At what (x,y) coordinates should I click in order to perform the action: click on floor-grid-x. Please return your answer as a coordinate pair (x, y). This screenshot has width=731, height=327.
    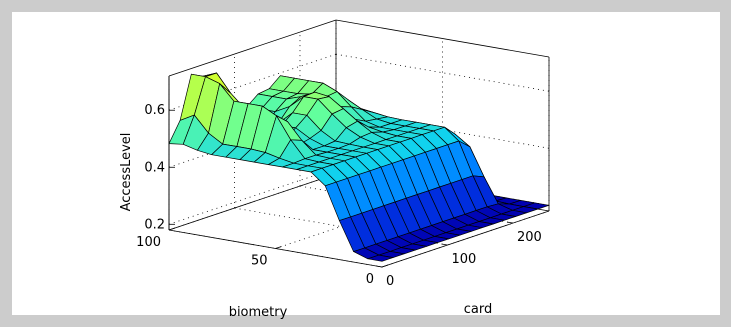
    Looking at the image, I should click on (341, 226).